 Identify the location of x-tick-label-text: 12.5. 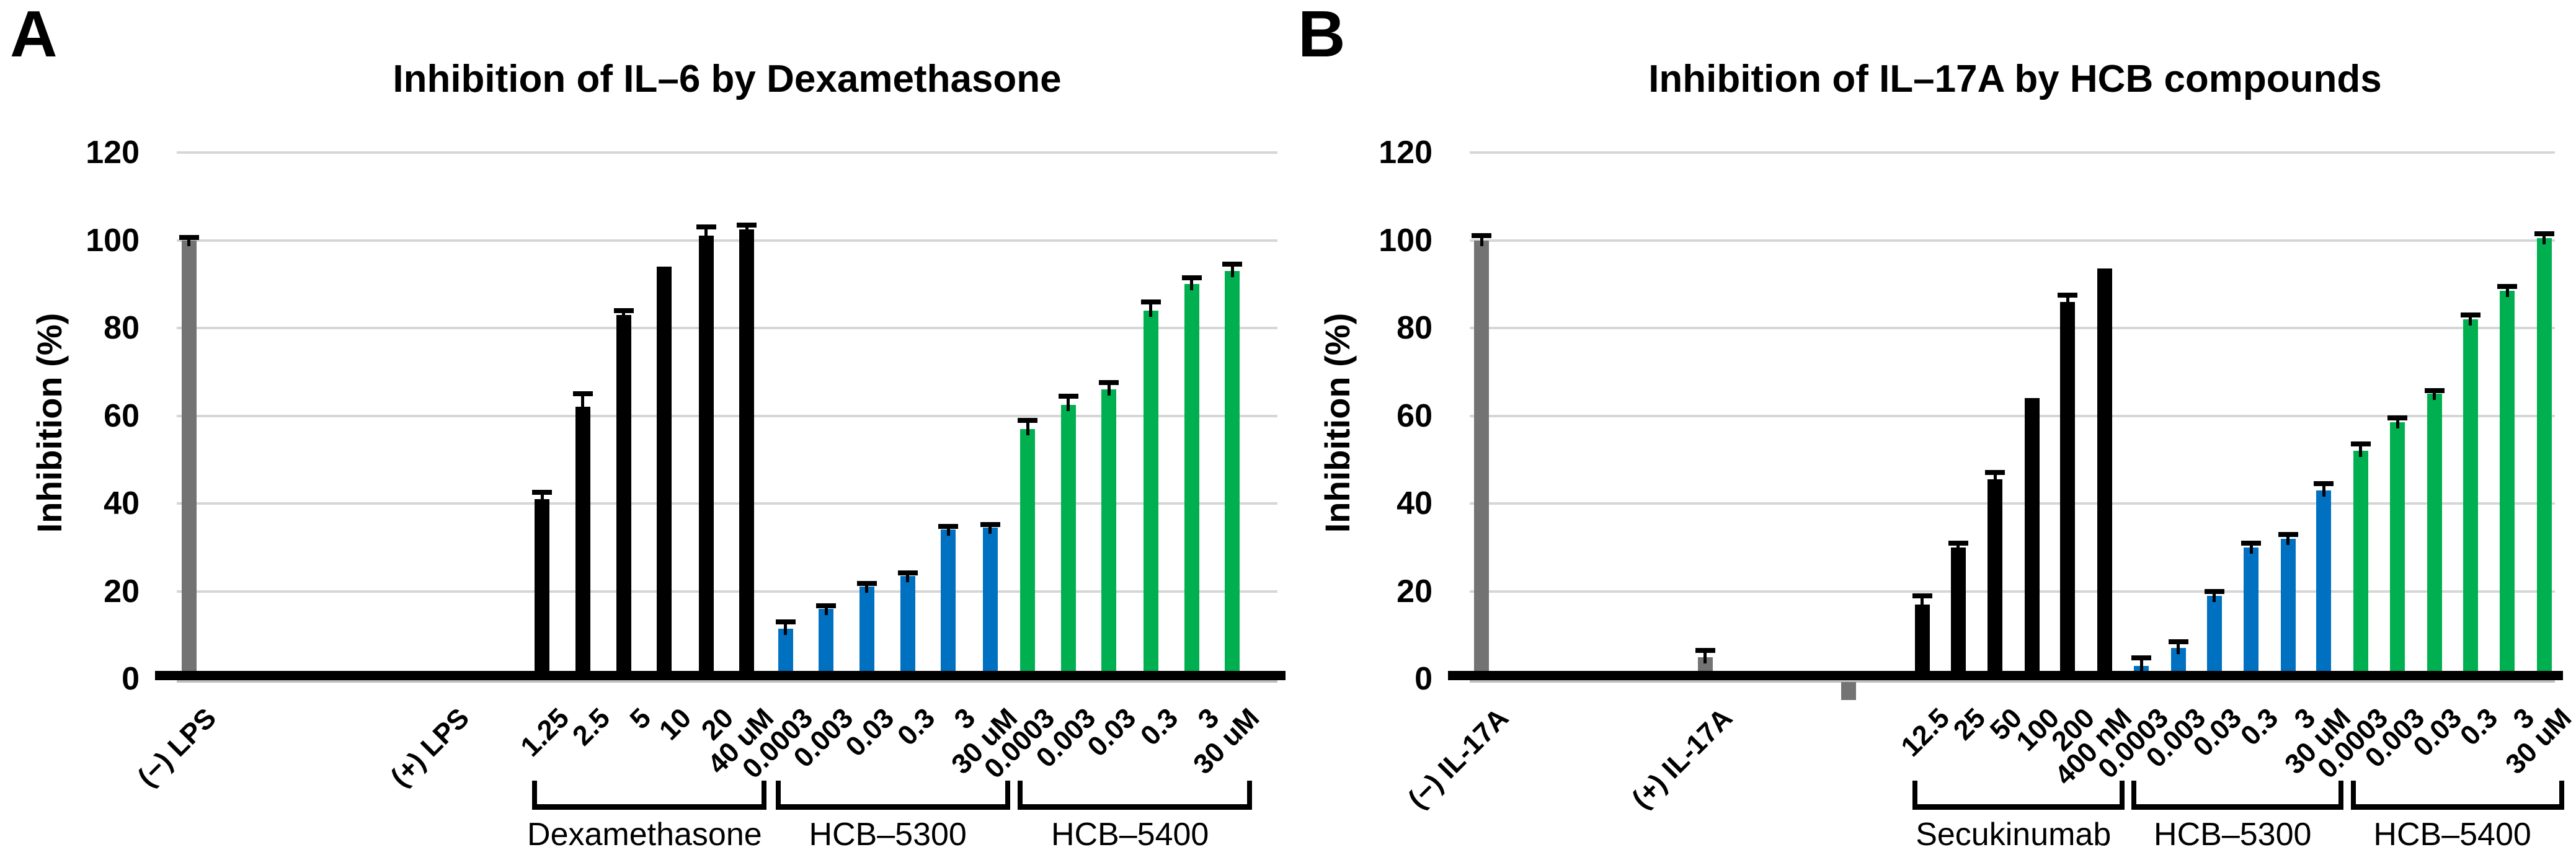
(1924, 732).